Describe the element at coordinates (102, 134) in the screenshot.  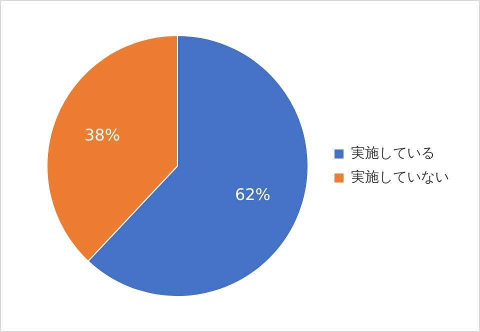
I see `data-label: 38%` at that location.